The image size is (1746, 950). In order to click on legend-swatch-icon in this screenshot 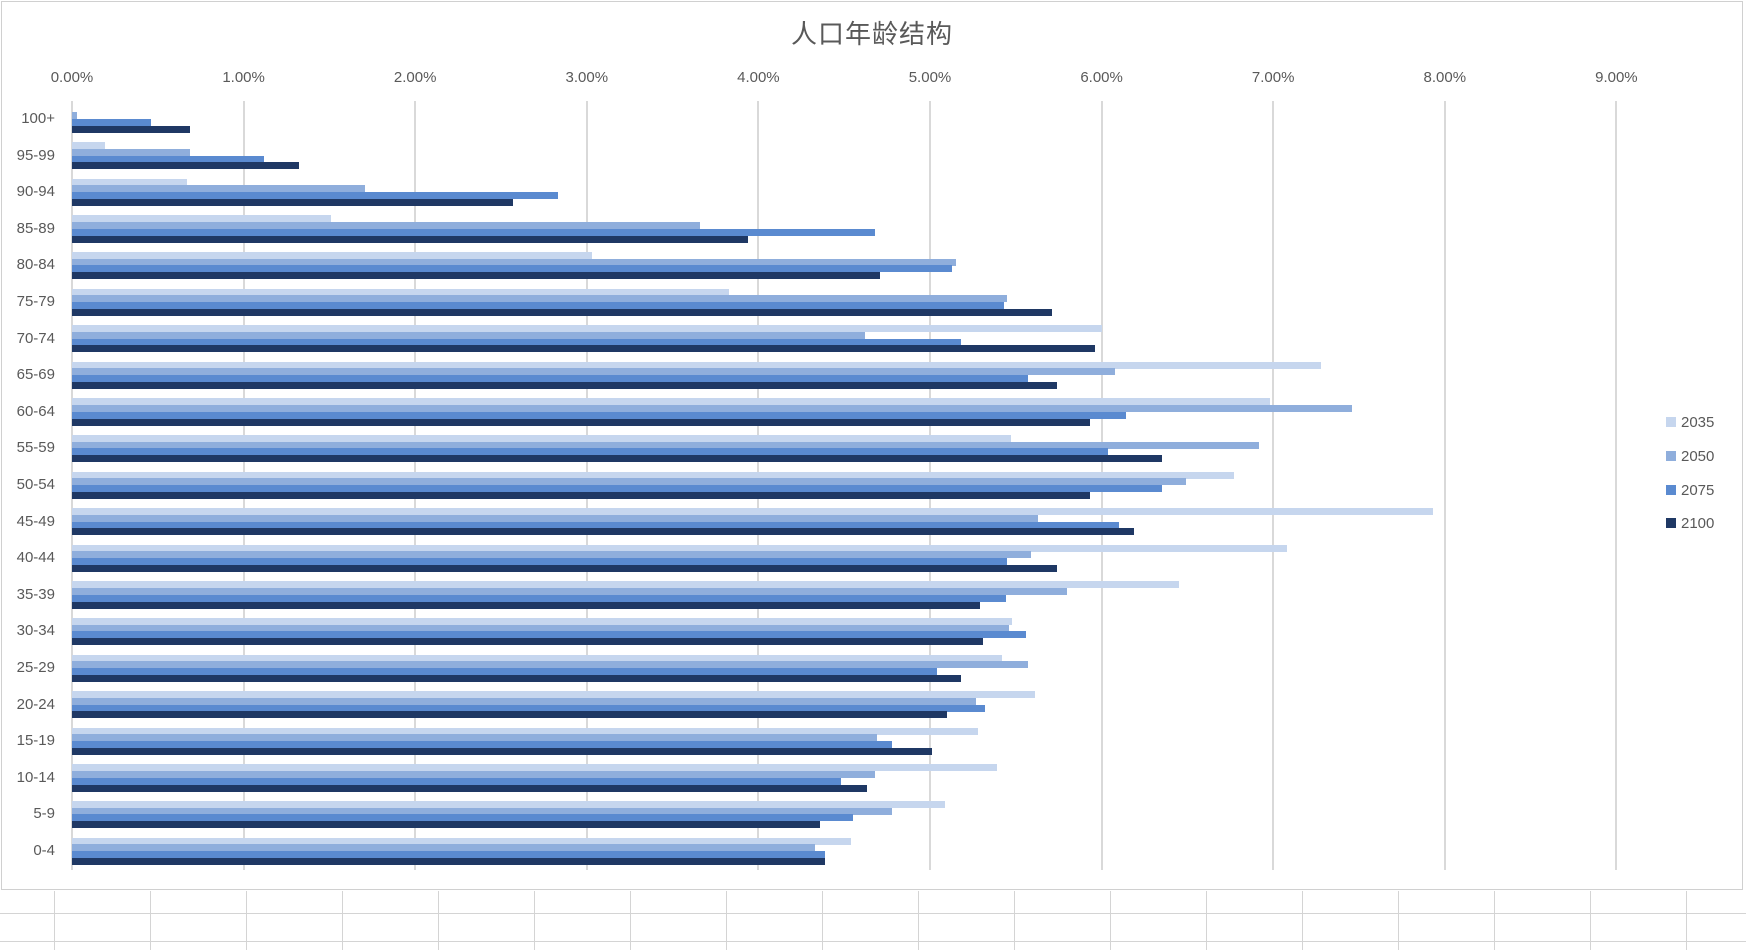, I will do `click(1671, 490)`.